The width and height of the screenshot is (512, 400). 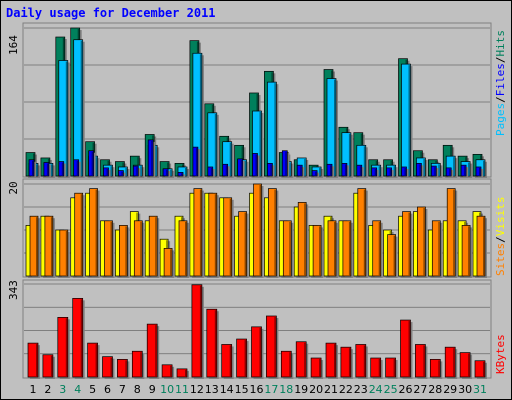 What do you see at coordinates (33, 389) in the screenshot?
I see `day-label: 1` at bounding box center [33, 389].